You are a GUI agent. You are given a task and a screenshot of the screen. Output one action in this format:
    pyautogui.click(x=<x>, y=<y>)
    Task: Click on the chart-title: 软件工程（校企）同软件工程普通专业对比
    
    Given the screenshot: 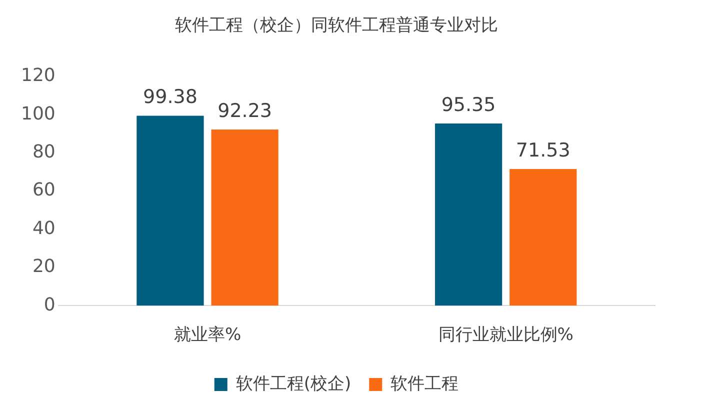 What is the action you would take?
    pyautogui.click(x=336, y=26)
    